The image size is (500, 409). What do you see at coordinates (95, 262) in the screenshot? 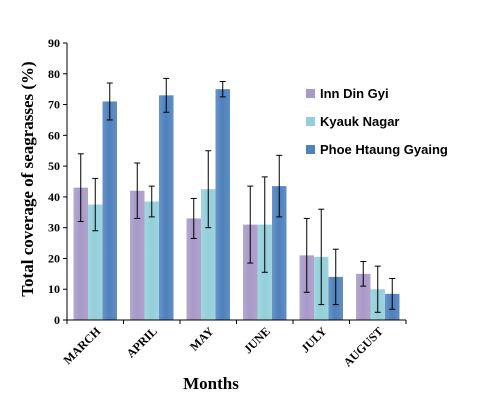
I see `bar-kyauk-nagar-march` at bounding box center [95, 262].